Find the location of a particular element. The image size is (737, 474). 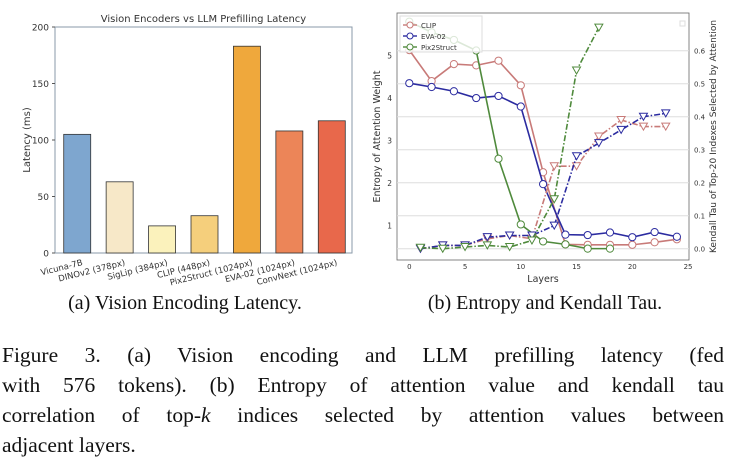

caption-line-4: adjacent layers. is located at coordinates (69, 445).